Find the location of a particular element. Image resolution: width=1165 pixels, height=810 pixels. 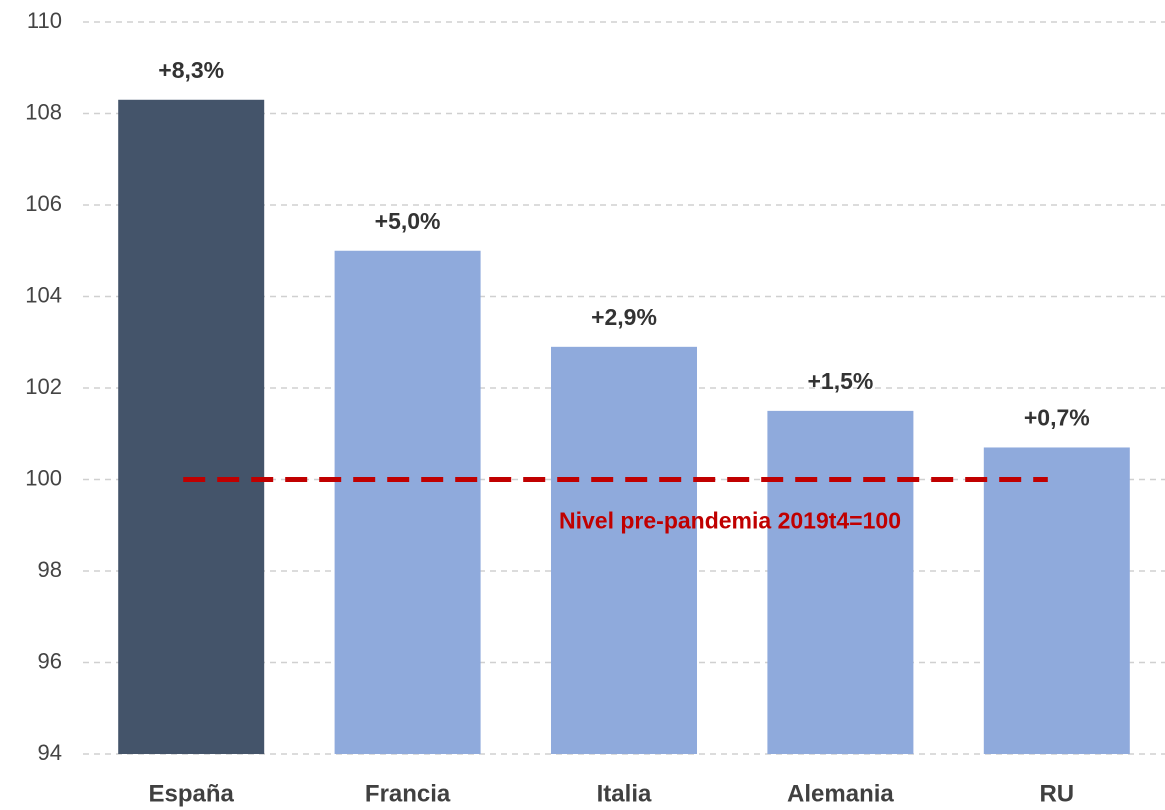

data-label: +1,5% is located at coordinates (840, 381).